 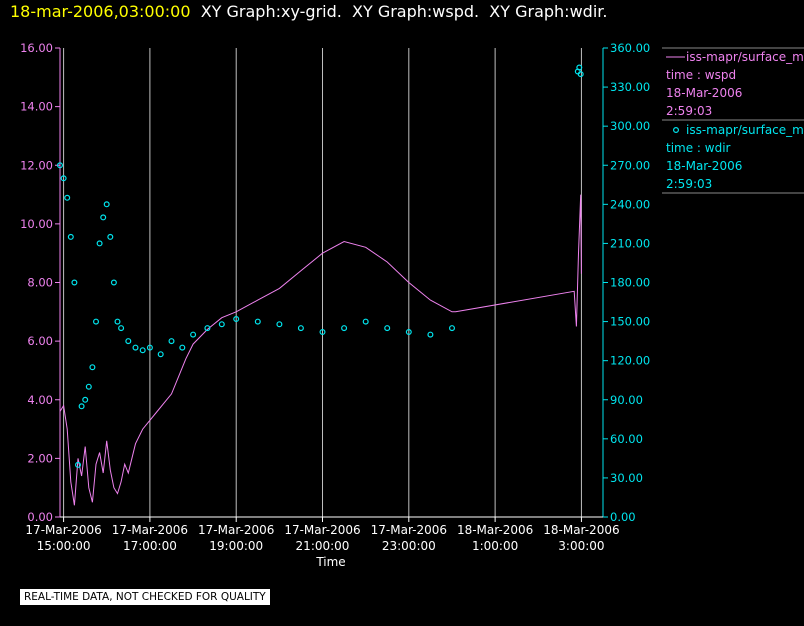 I want to click on x-tick-time: 1:00:00, so click(x=495, y=546).